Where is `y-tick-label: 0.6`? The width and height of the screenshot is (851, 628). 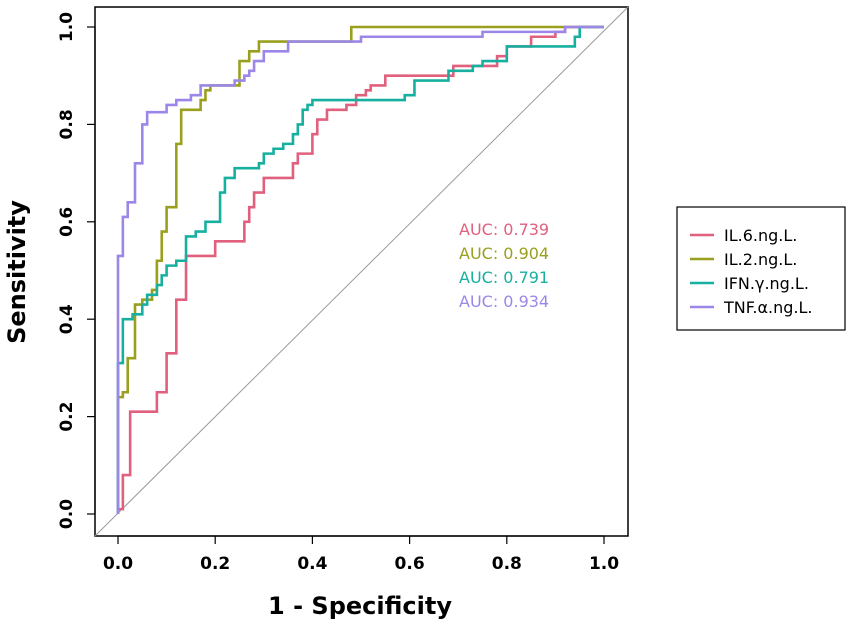
y-tick-label: 0.6 is located at coordinates (67, 222).